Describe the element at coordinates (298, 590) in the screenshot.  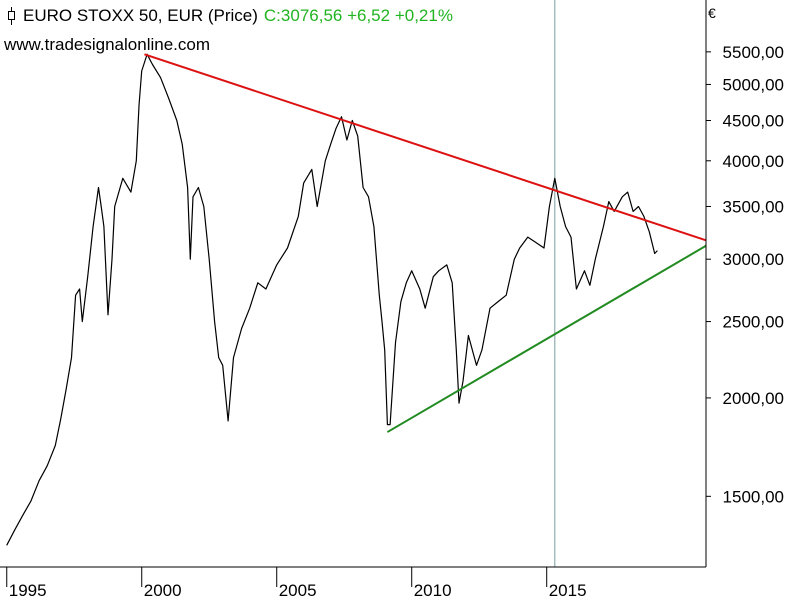
I see `x-tick-label: 2005` at that location.